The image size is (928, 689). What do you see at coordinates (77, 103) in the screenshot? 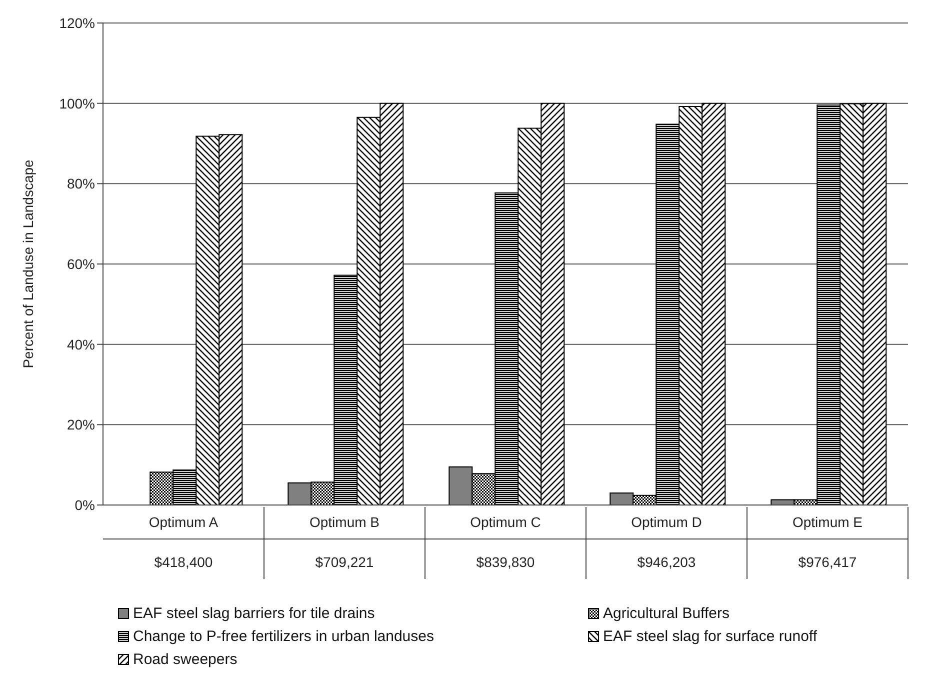
I see `y-tick-label: 100%` at bounding box center [77, 103].